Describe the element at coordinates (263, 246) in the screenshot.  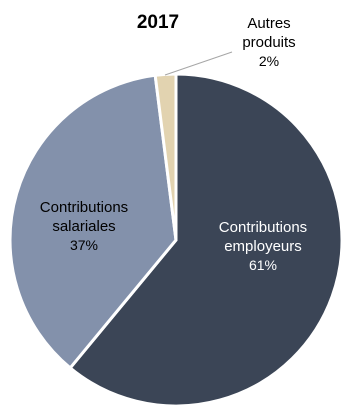
I see `pie-slice-0-label-line-1: employeurs` at that location.